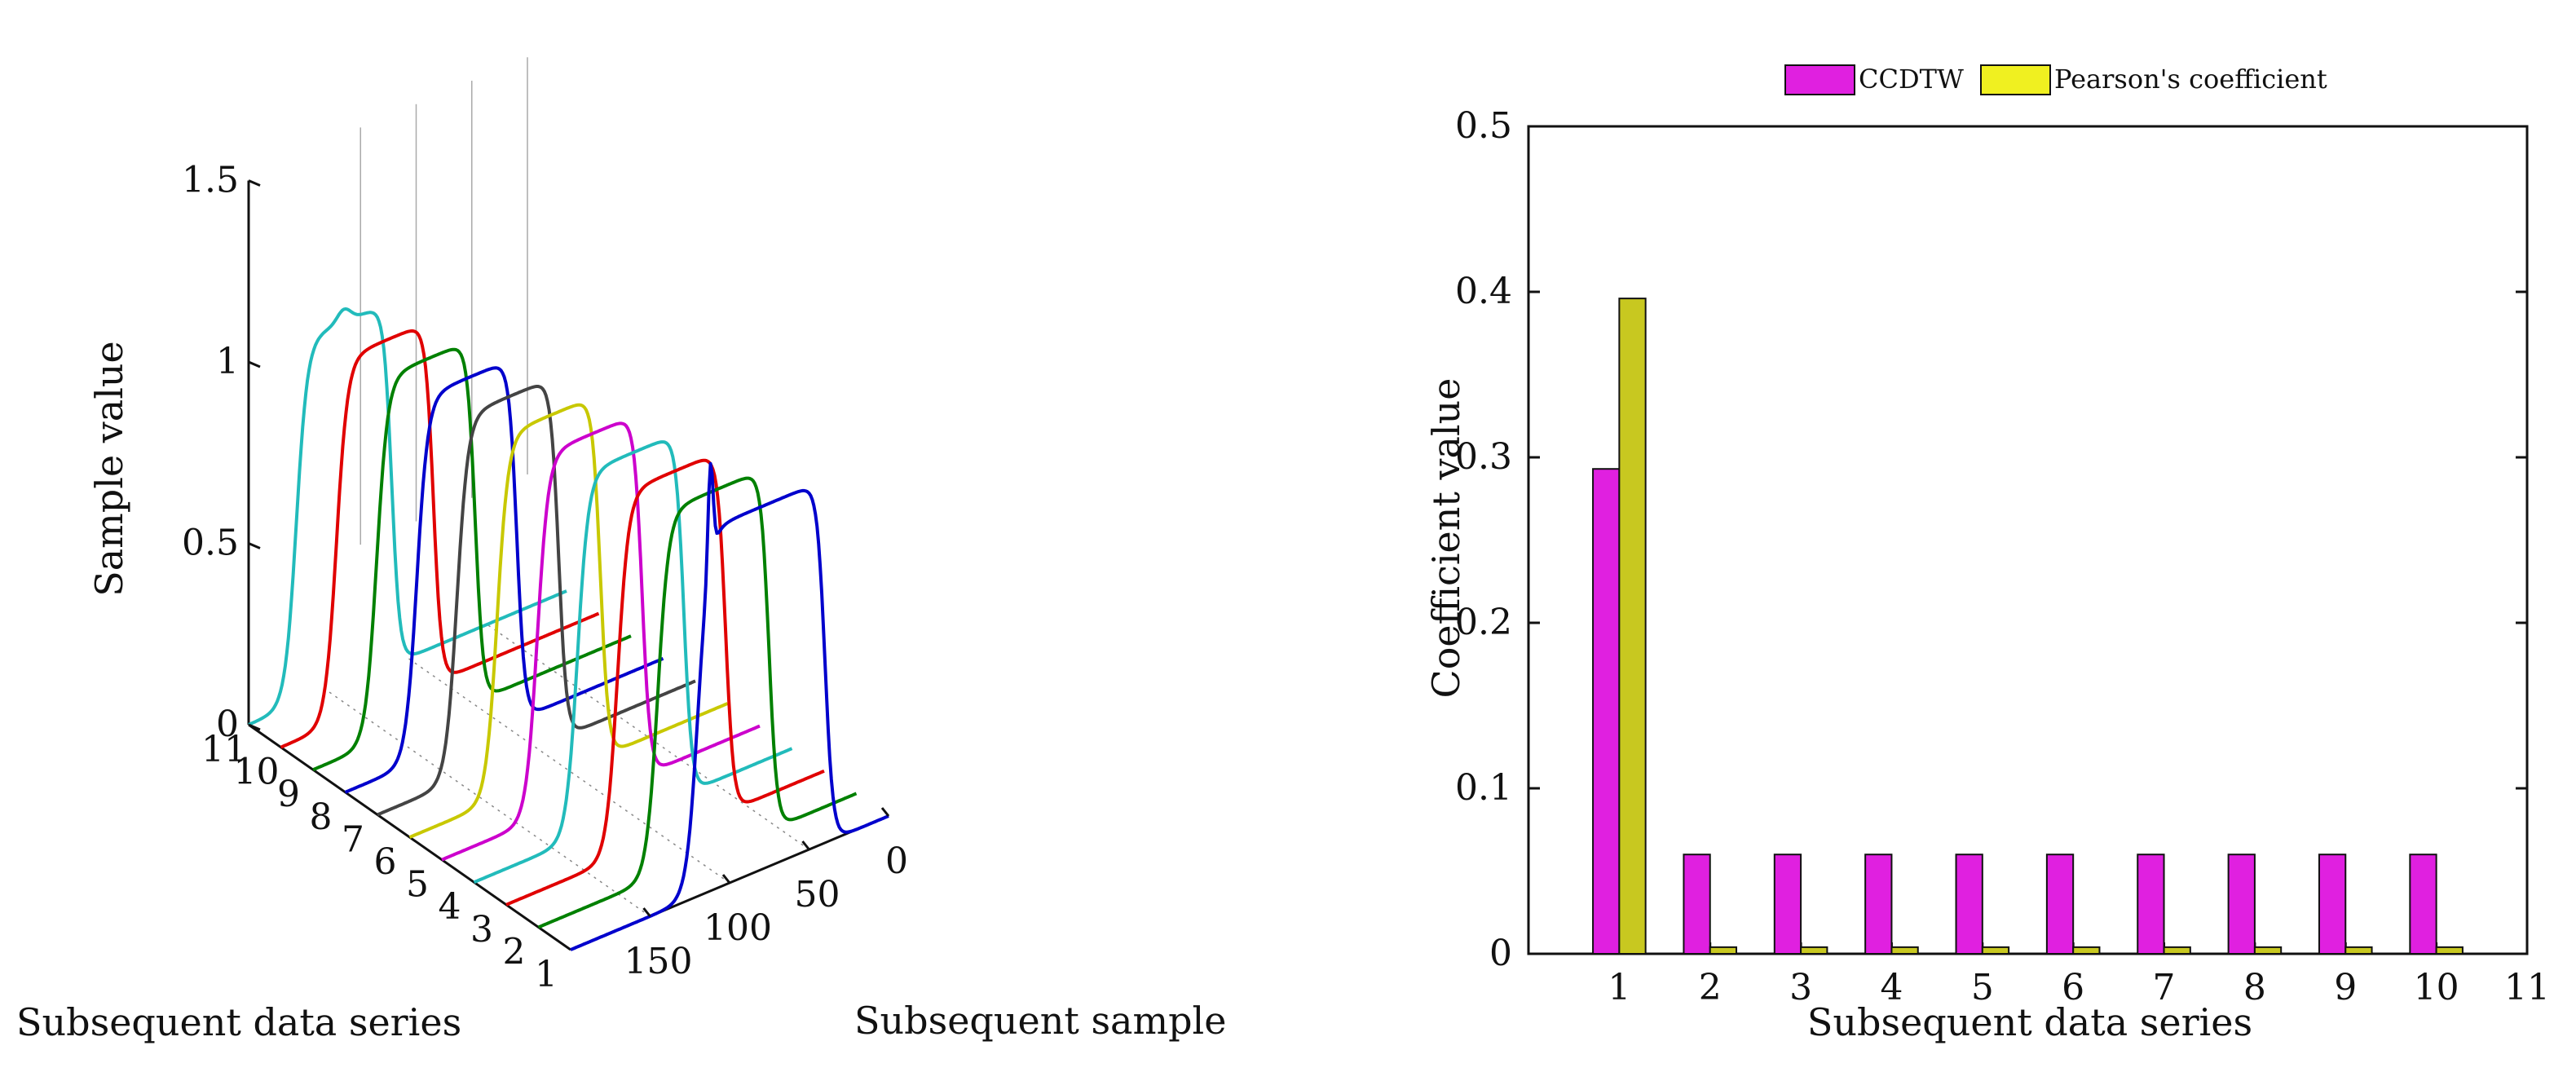  What do you see at coordinates (2254, 987) in the screenshot?
I see `x-tick-label: 8` at bounding box center [2254, 987].